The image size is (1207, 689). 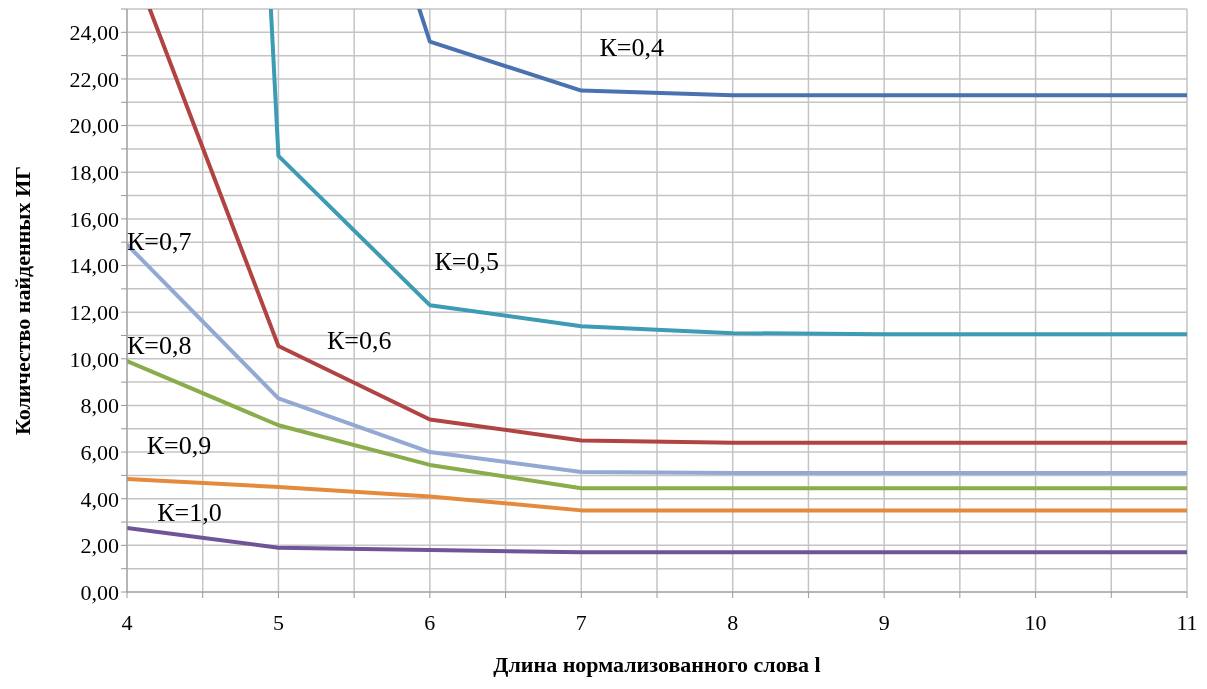 What do you see at coordinates (99, 546) in the screenshot?
I see `y-tick-label: 2,00` at bounding box center [99, 546].